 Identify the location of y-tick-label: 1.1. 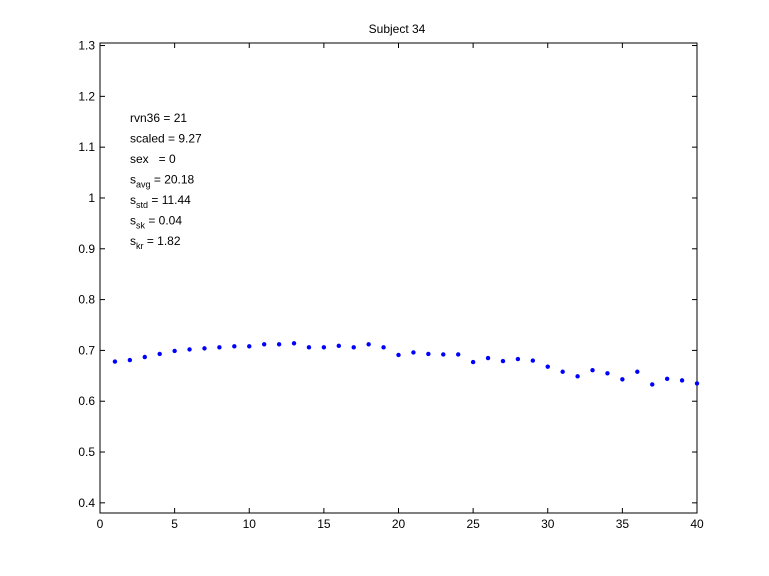
(86, 147).